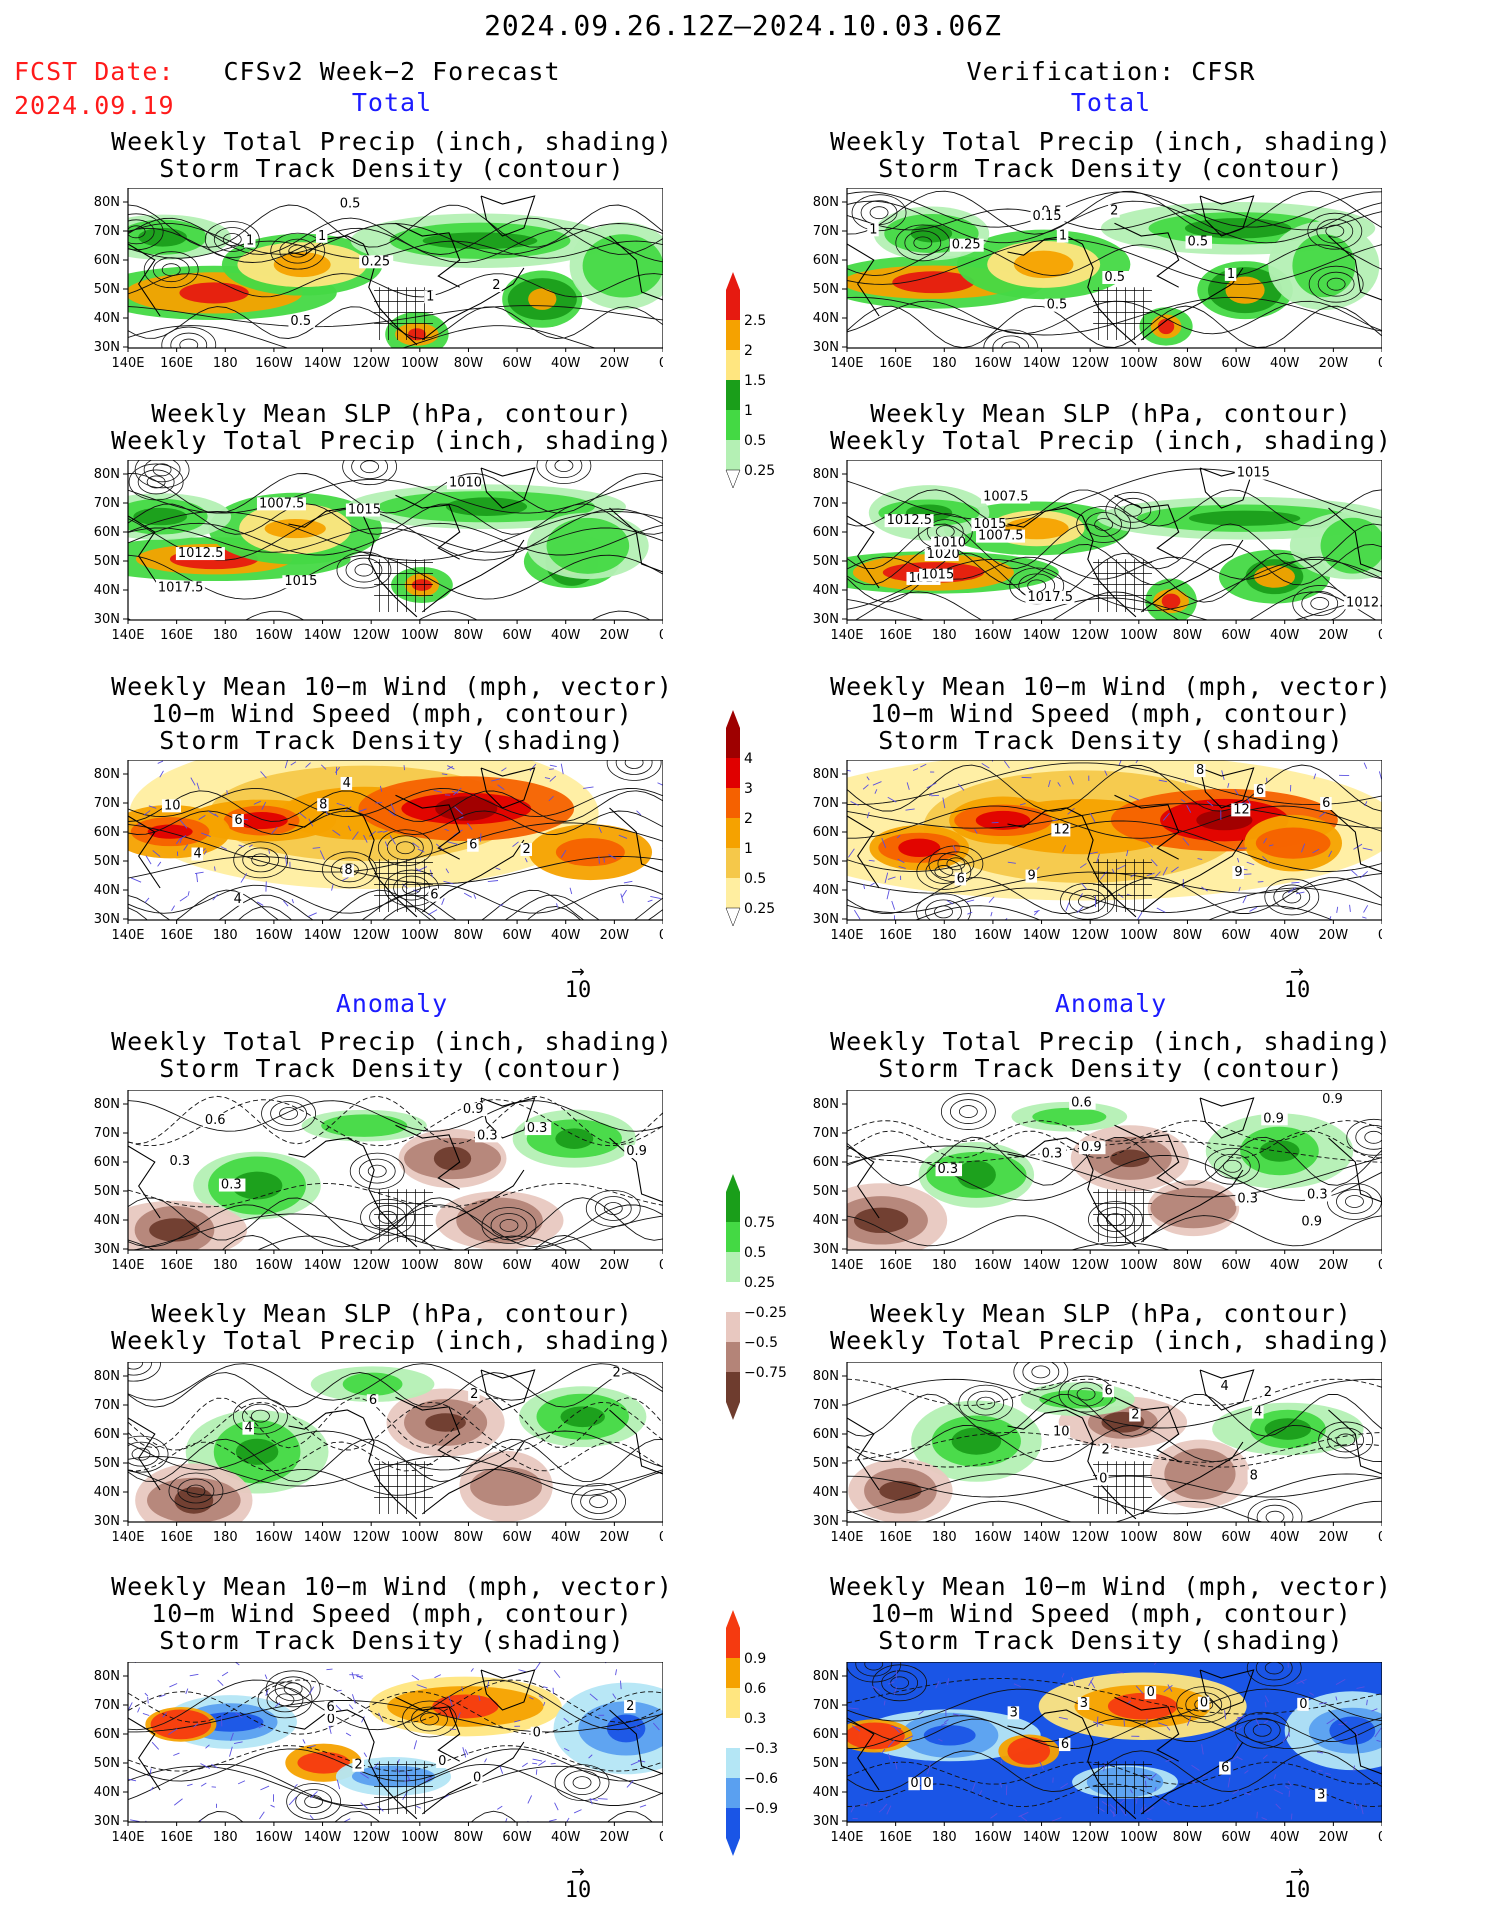 This screenshot has width=1487, height=1925. Describe the element at coordinates (1063, 236) in the screenshot. I see `svg-text: 1` at that location.